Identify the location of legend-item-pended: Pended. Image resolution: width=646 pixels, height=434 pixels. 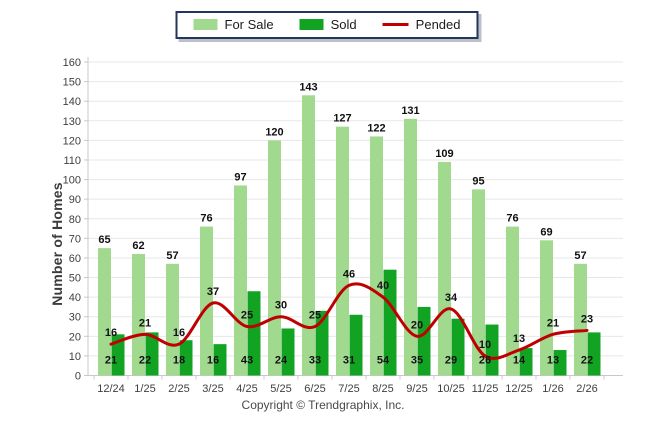
(421, 24).